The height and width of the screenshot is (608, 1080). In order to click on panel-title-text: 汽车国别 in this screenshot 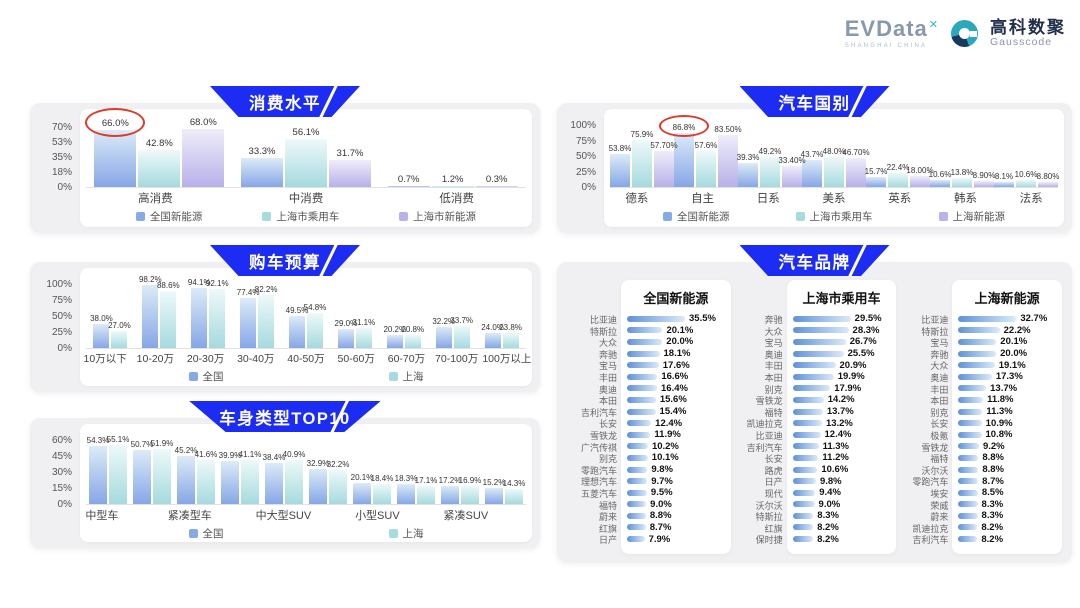, I will do `click(814, 103)`.